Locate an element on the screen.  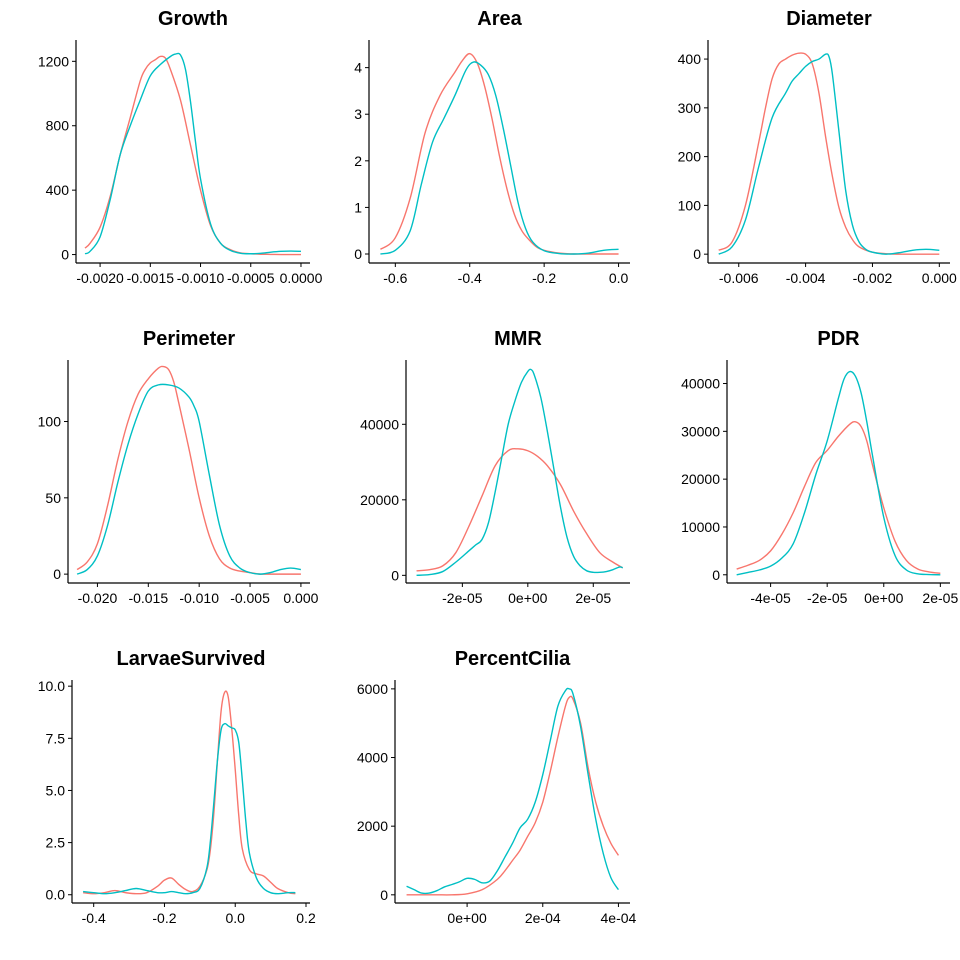
x-tick-label: -0.6 is located at coordinates (395, 278).